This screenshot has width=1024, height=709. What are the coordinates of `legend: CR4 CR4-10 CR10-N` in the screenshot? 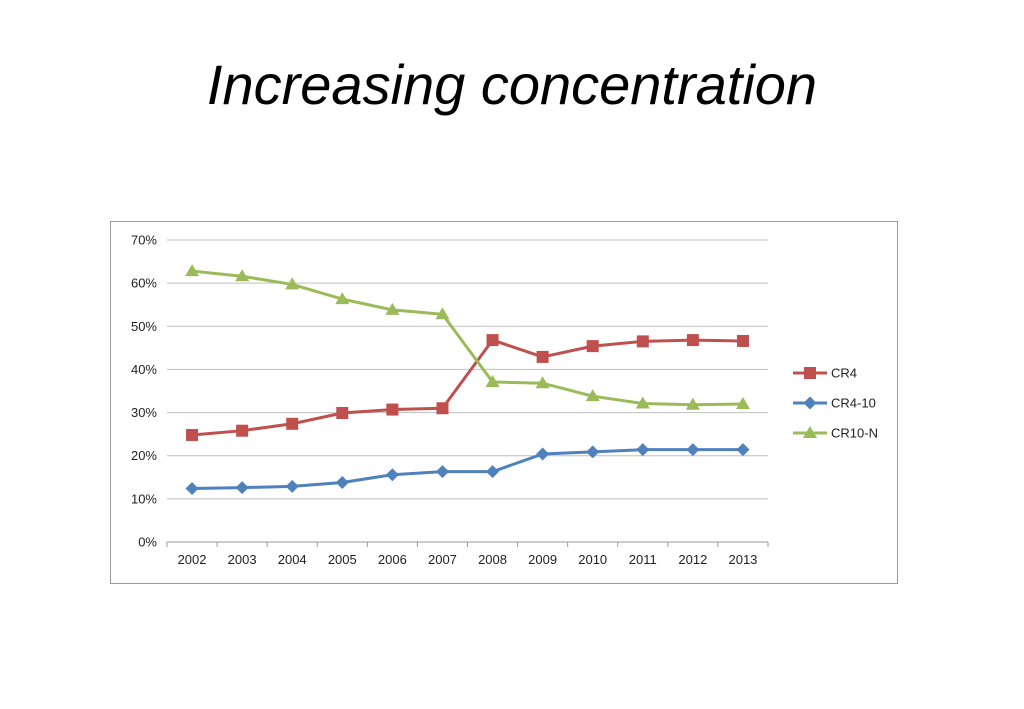 It's located at (835, 403).